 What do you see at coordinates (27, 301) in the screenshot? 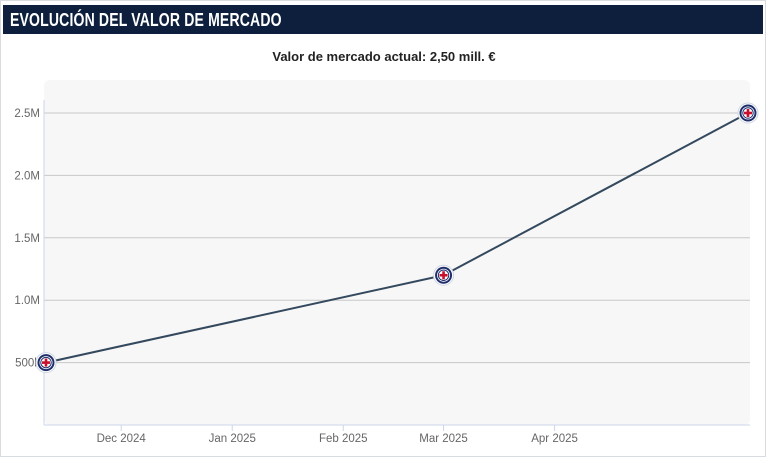
I see `y-tick-label: 1.0M` at bounding box center [27, 301].